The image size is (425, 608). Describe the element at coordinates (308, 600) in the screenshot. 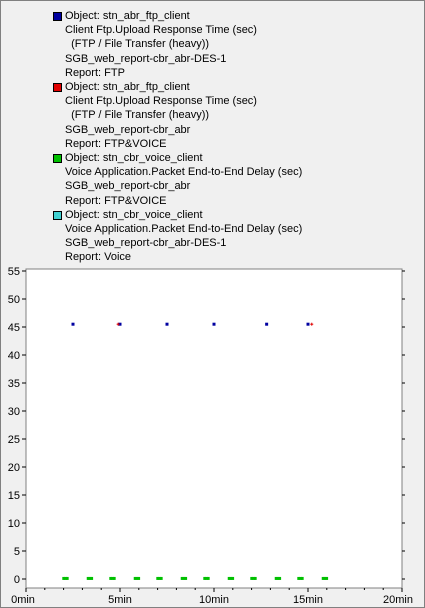

I see `x-tick-label: 15min` at that location.